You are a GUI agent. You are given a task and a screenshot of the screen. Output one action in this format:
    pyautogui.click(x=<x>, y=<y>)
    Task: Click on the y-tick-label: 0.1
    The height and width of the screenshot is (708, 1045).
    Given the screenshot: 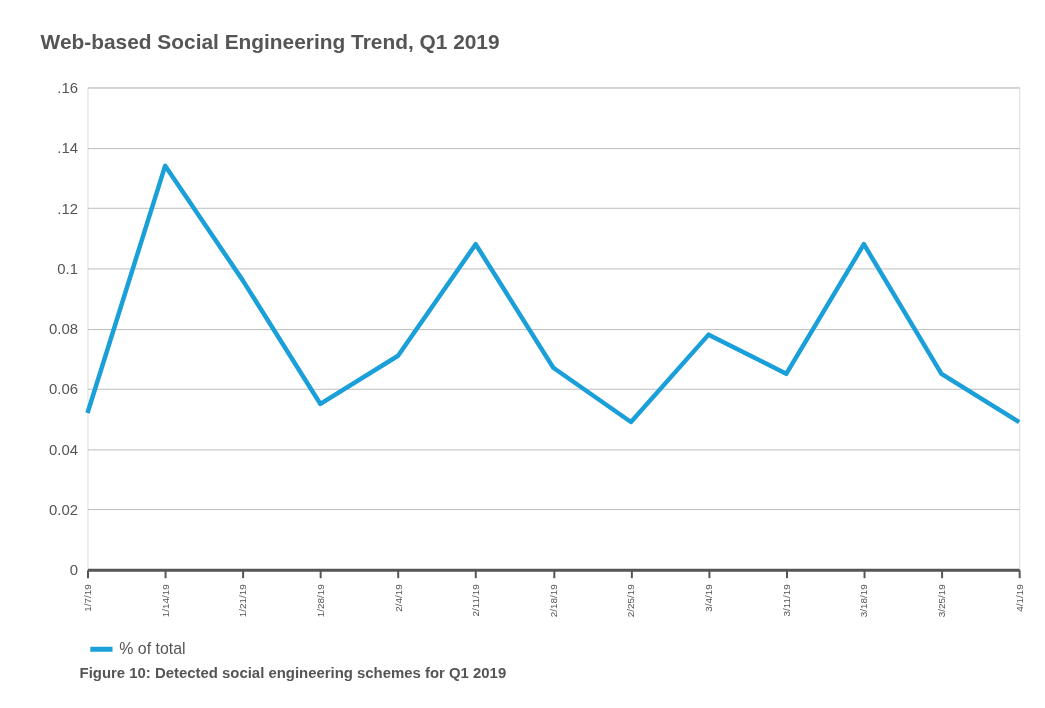 What is the action you would take?
    pyautogui.click(x=68, y=268)
    